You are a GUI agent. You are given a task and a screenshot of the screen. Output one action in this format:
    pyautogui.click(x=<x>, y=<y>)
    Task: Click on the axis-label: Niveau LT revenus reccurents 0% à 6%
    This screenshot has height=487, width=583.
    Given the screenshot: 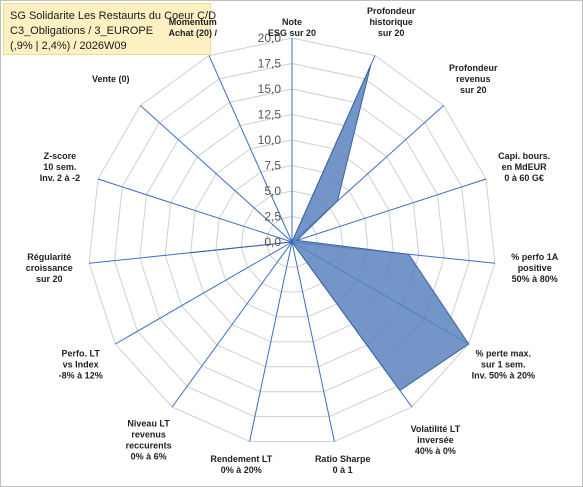 What is the action you would take?
    pyautogui.click(x=149, y=439)
    